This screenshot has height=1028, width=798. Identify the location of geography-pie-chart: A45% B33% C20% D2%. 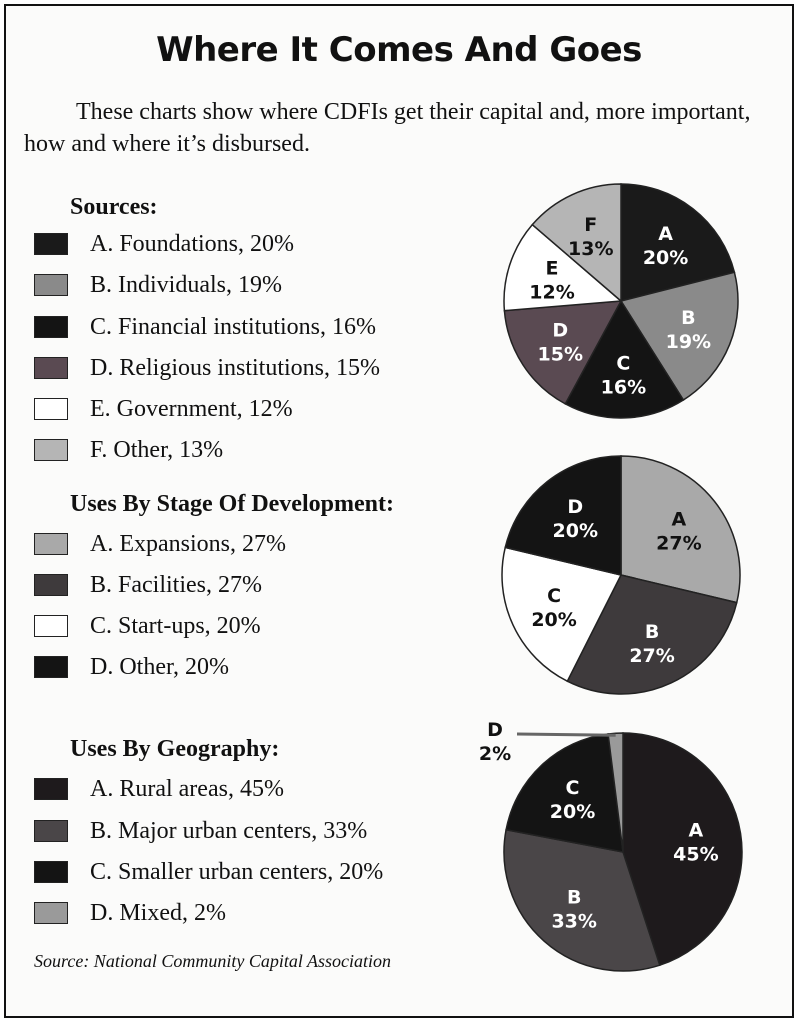
(611, 845).